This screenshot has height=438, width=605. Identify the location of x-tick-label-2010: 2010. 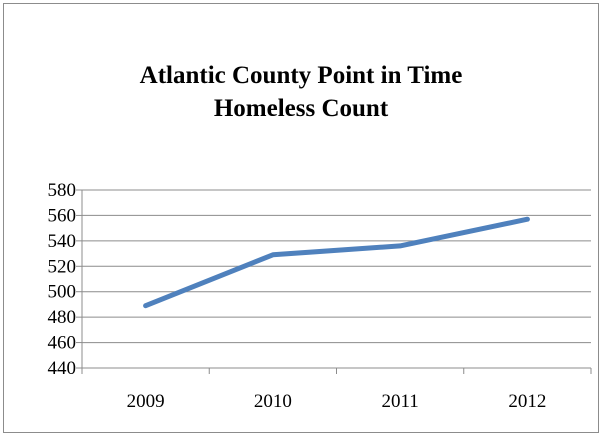
(273, 401).